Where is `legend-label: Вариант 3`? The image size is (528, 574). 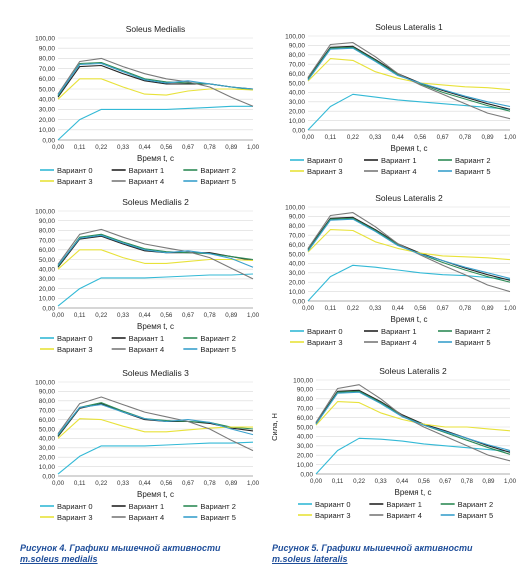 legend-label: Вариант 3 is located at coordinates (75, 517).